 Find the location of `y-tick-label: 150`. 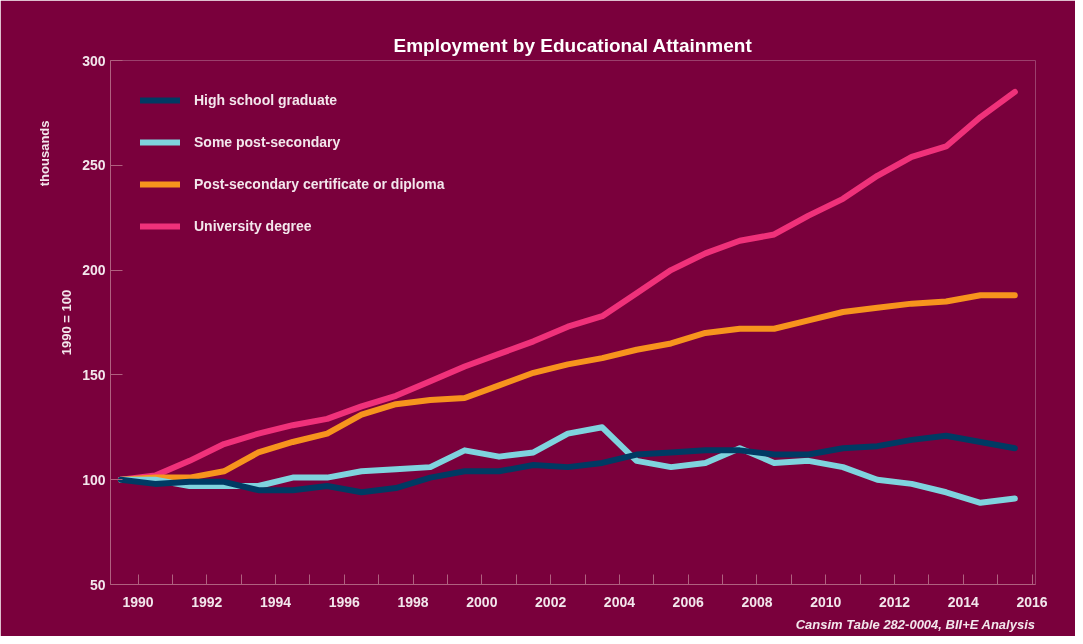

y-tick-label: 150 is located at coordinates (94, 374).